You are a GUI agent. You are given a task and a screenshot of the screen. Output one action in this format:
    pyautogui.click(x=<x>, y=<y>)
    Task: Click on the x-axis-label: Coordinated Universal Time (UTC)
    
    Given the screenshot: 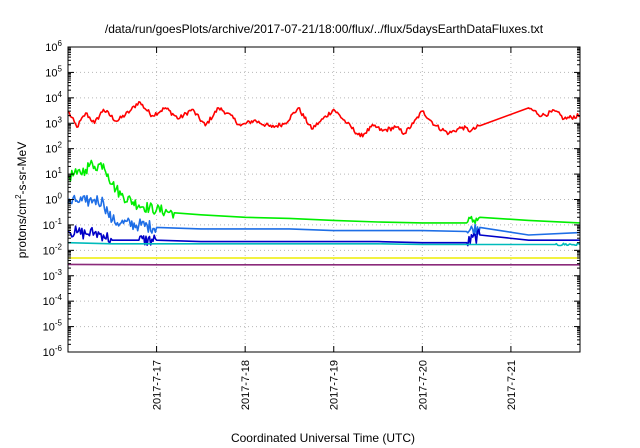 What is the action you would take?
    pyautogui.click(x=323, y=438)
    